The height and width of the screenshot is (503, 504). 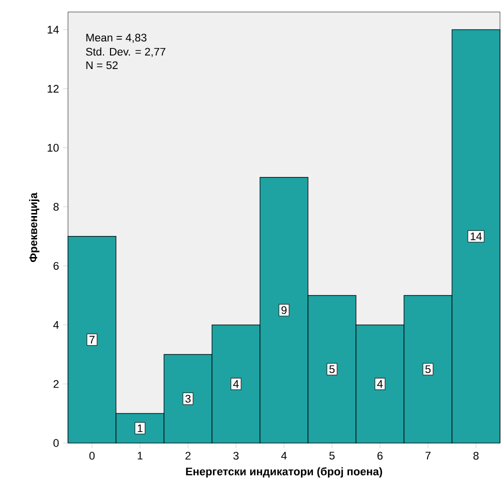 I want to click on y-tick-label: 14, so click(x=53, y=30).